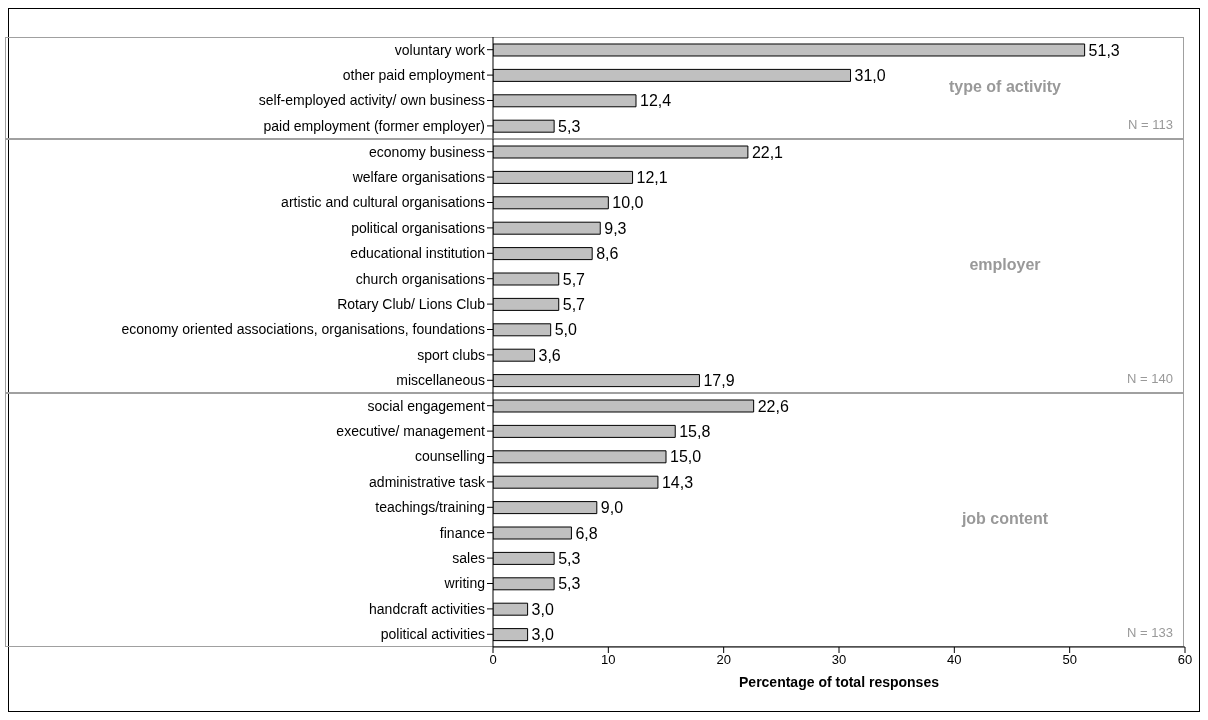 The image size is (1208, 720). I want to click on y-tick-label: executive/ management, so click(411, 430).